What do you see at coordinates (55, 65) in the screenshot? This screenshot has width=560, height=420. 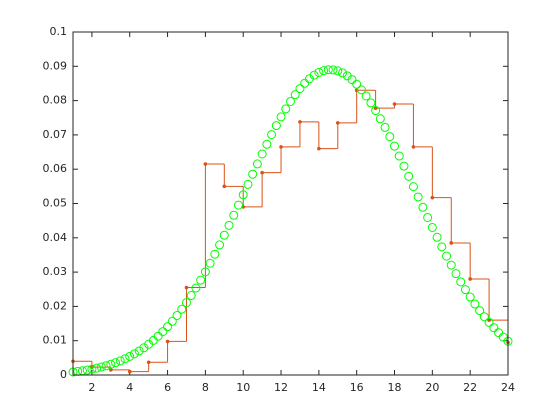 I see `y-tick-label: 0.09` at bounding box center [55, 65].